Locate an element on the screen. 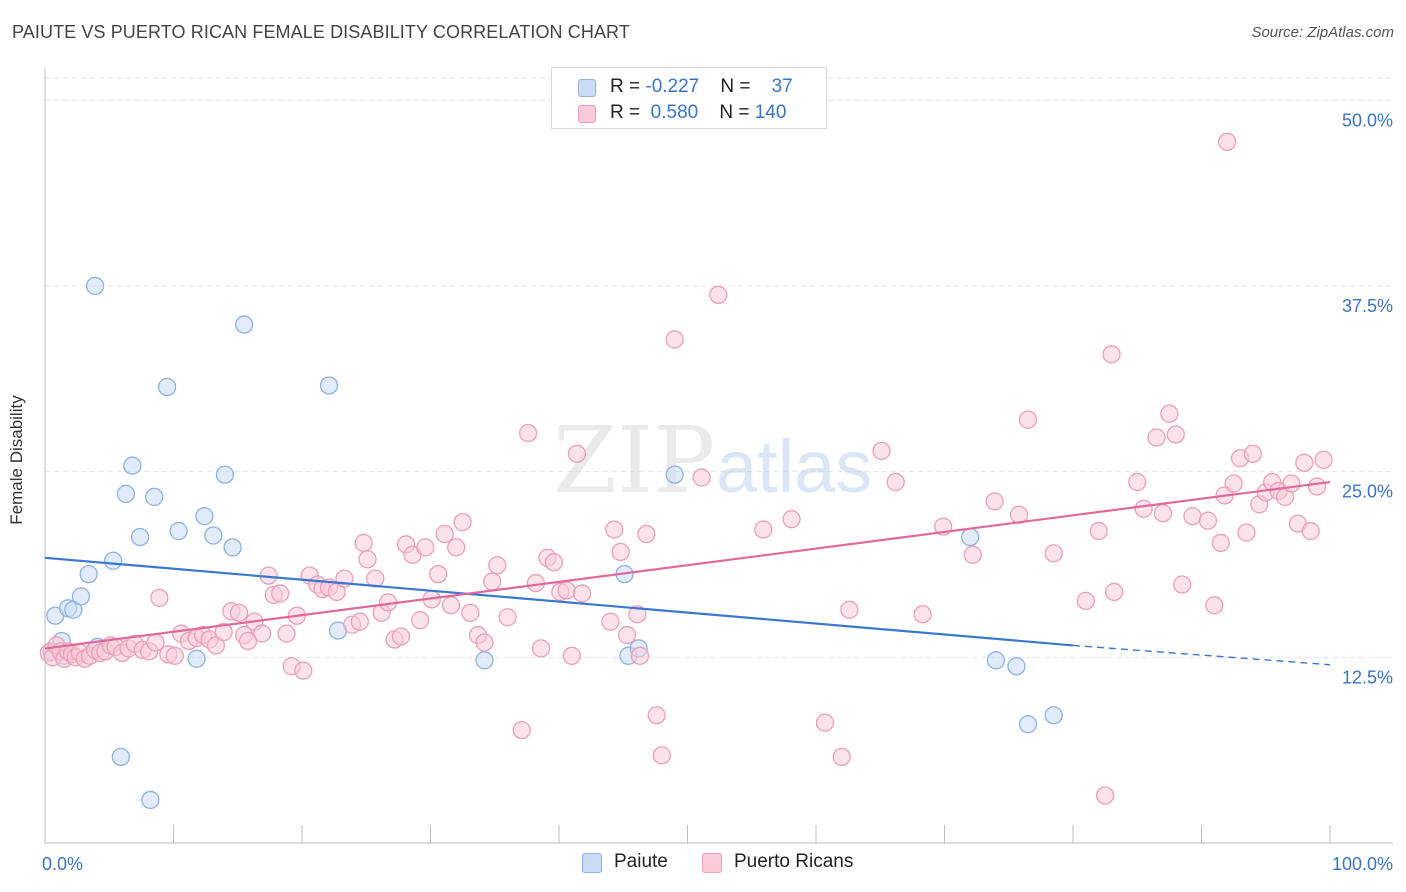 Image resolution: width=1406 pixels, height=892 pixels. y-tick-label: 50.0% is located at coordinates (1367, 120).